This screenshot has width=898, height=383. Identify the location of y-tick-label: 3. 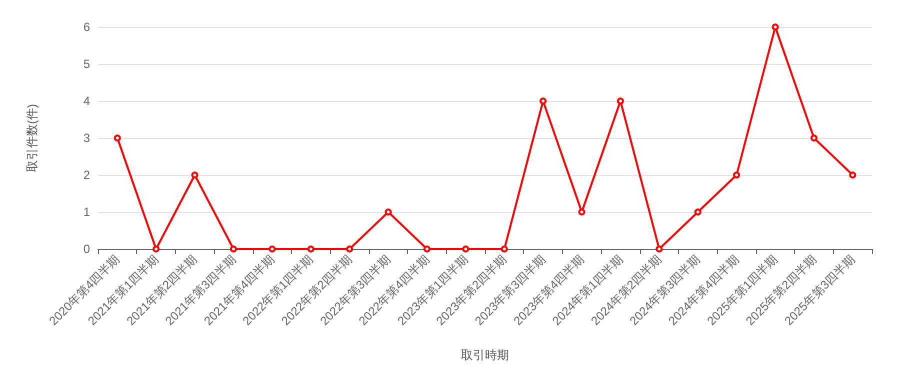
(86, 138).